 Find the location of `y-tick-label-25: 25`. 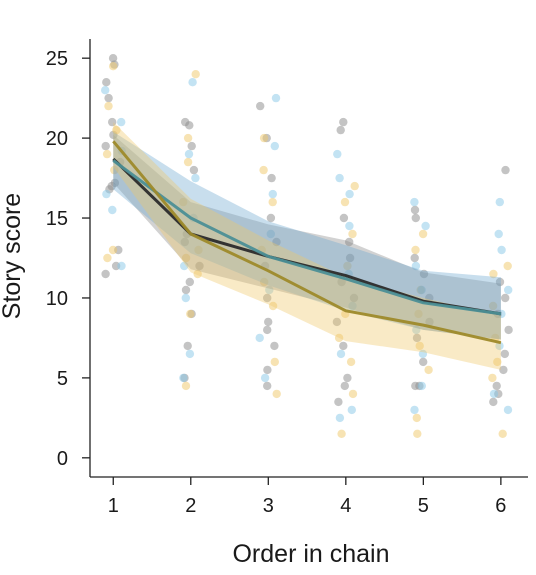

y-tick-label-25: 25 is located at coordinates (57, 59).